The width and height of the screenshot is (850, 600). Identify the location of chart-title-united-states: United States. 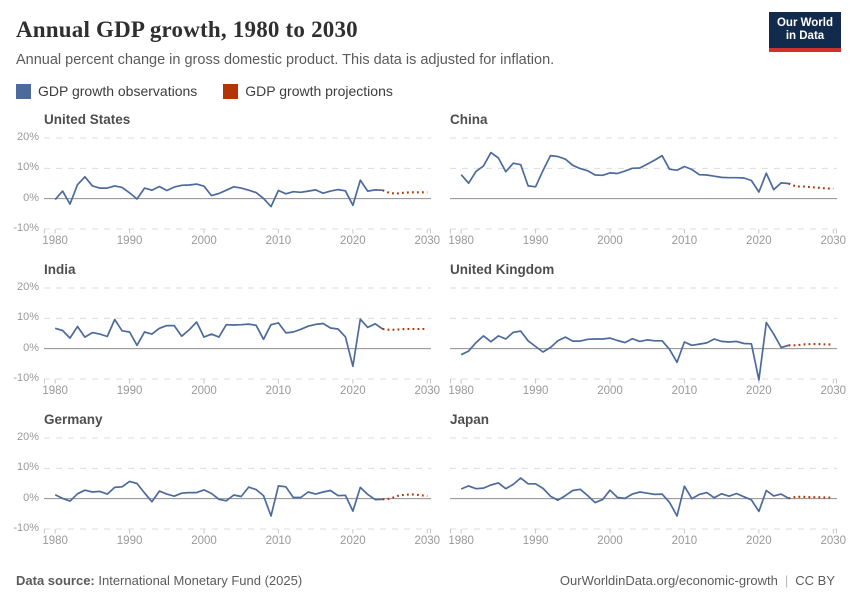
(87, 119).